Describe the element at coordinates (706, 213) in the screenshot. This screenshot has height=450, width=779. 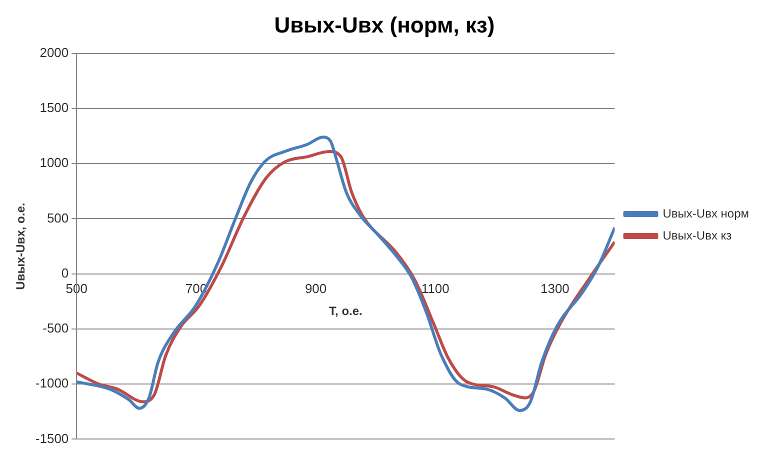
I see `legend-label: Uвых-Uвх норм` at that location.